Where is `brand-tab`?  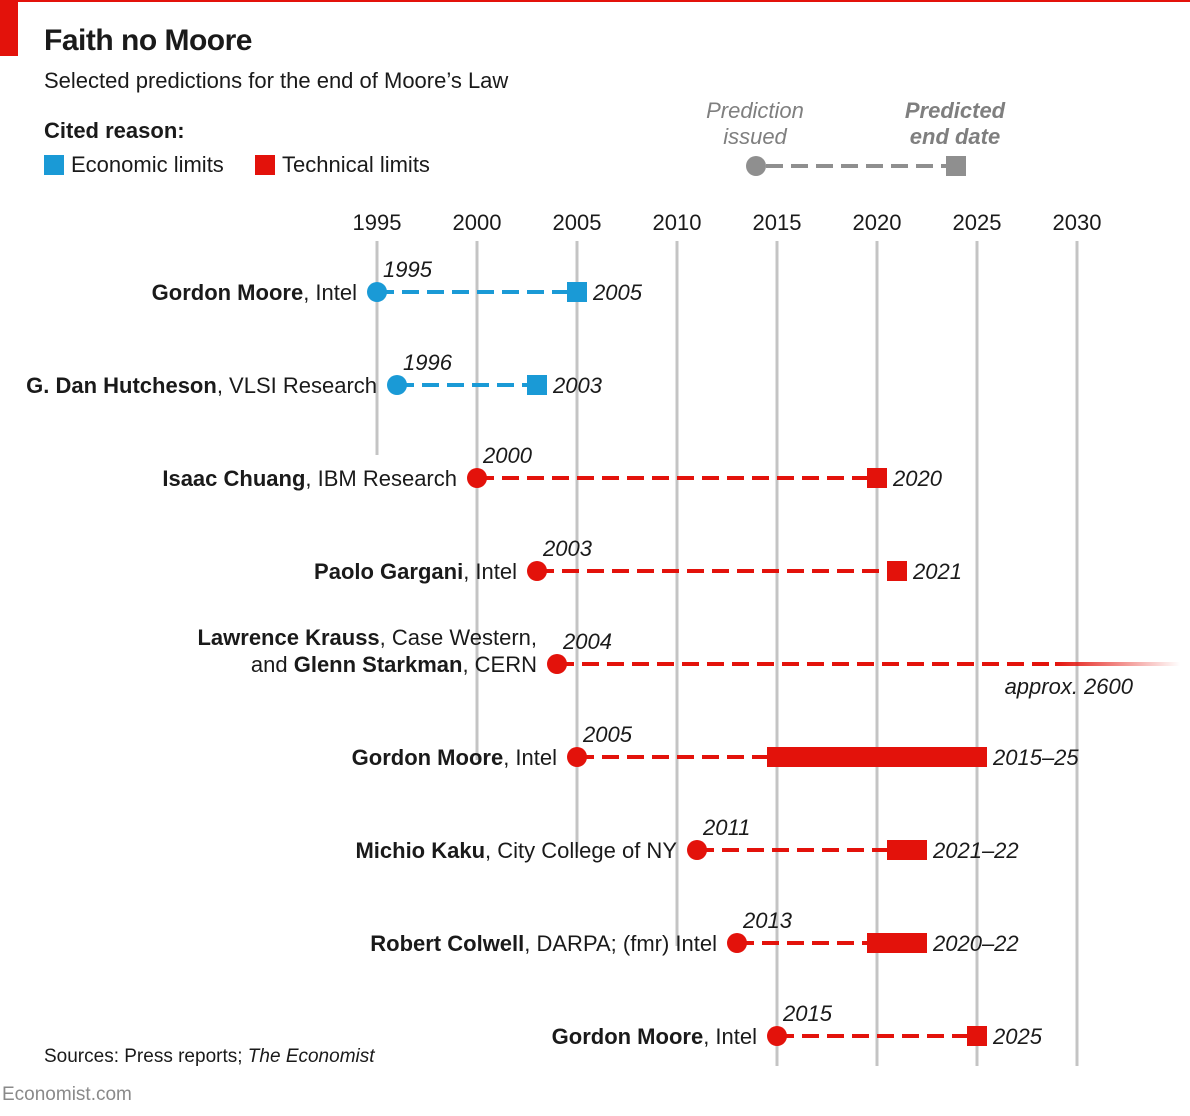 brand-tab is located at coordinates (9, 28).